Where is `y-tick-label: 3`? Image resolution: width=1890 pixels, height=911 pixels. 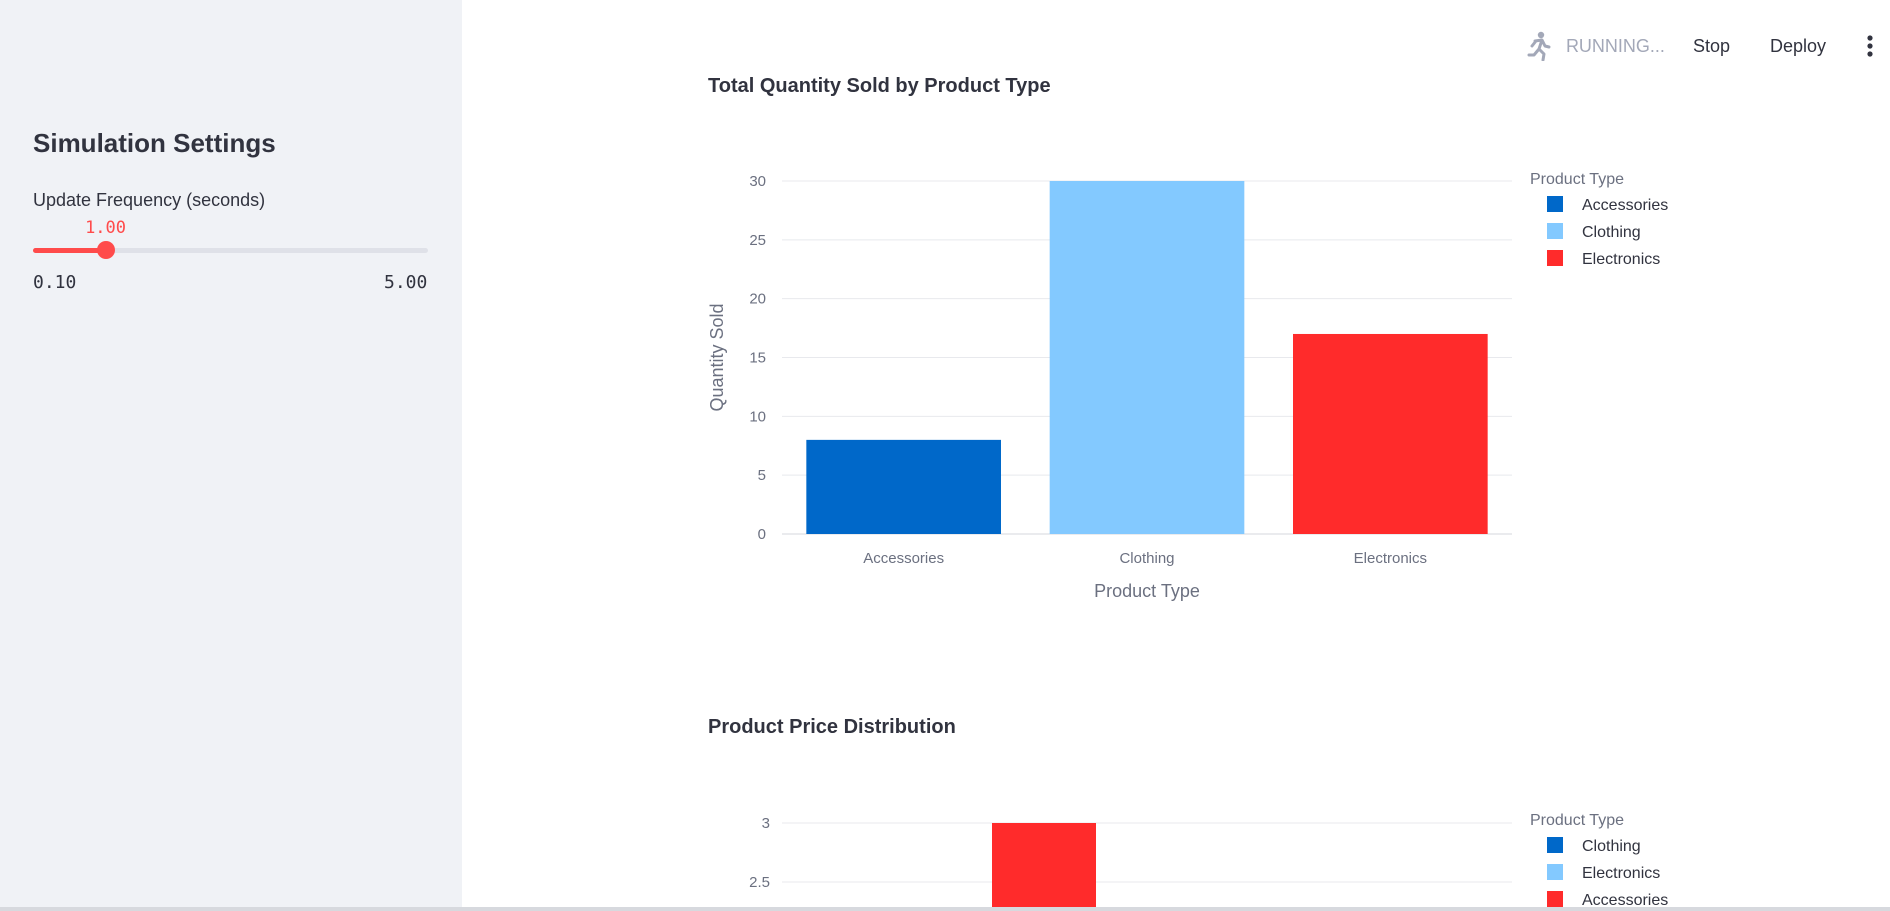
y-tick-label: 3 is located at coordinates (766, 823).